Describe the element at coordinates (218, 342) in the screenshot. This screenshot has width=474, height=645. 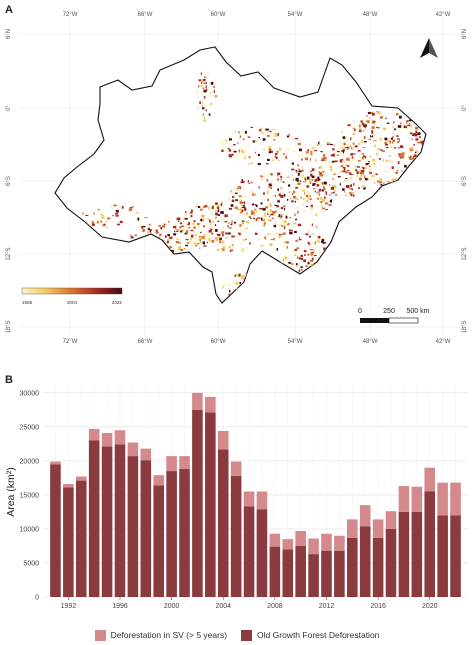
I see `lon-label-bottom: 60°W` at that location.